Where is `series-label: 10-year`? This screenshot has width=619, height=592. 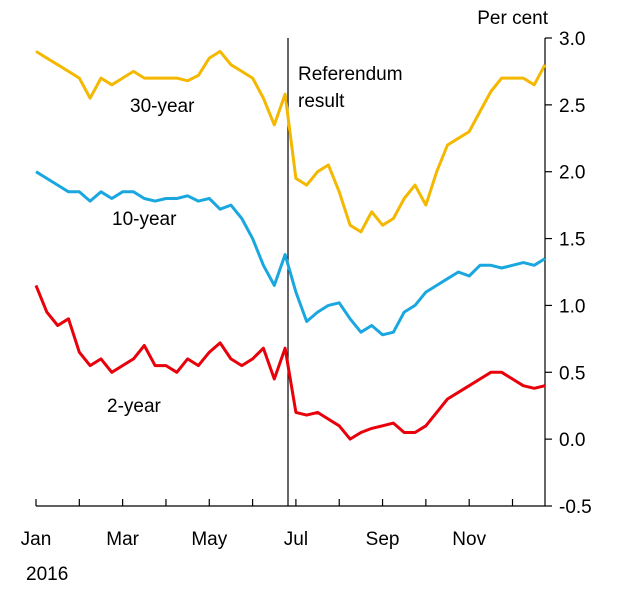
series-label: 10-year is located at coordinates (144, 219).